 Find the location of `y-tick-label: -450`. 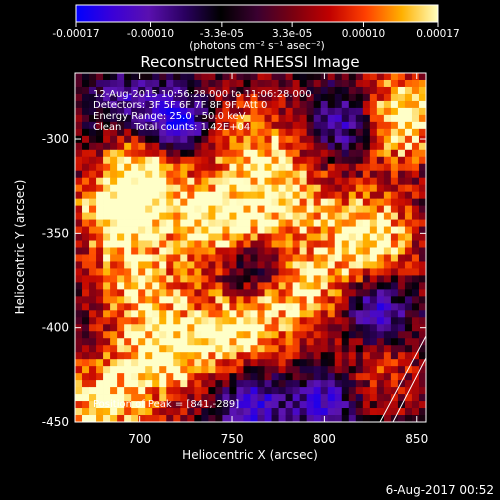

y-tick-label: -450 is located at coordinates (55, 422).